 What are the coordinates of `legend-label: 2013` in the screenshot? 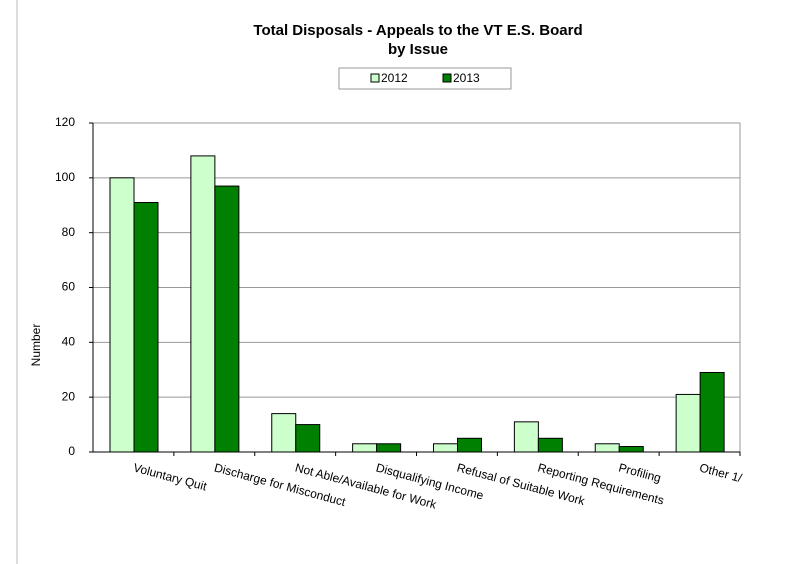 It's located at (466, 78).